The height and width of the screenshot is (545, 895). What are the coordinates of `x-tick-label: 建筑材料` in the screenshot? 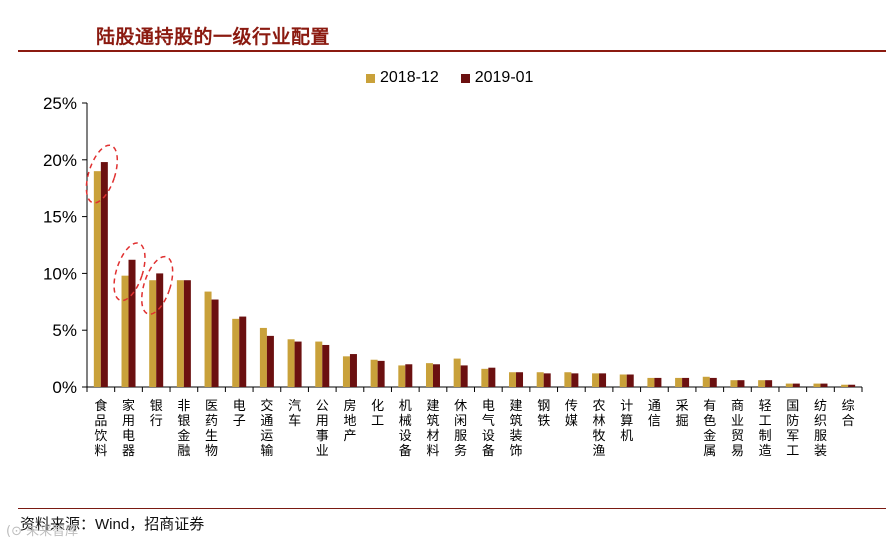 It's located at (432, 429).